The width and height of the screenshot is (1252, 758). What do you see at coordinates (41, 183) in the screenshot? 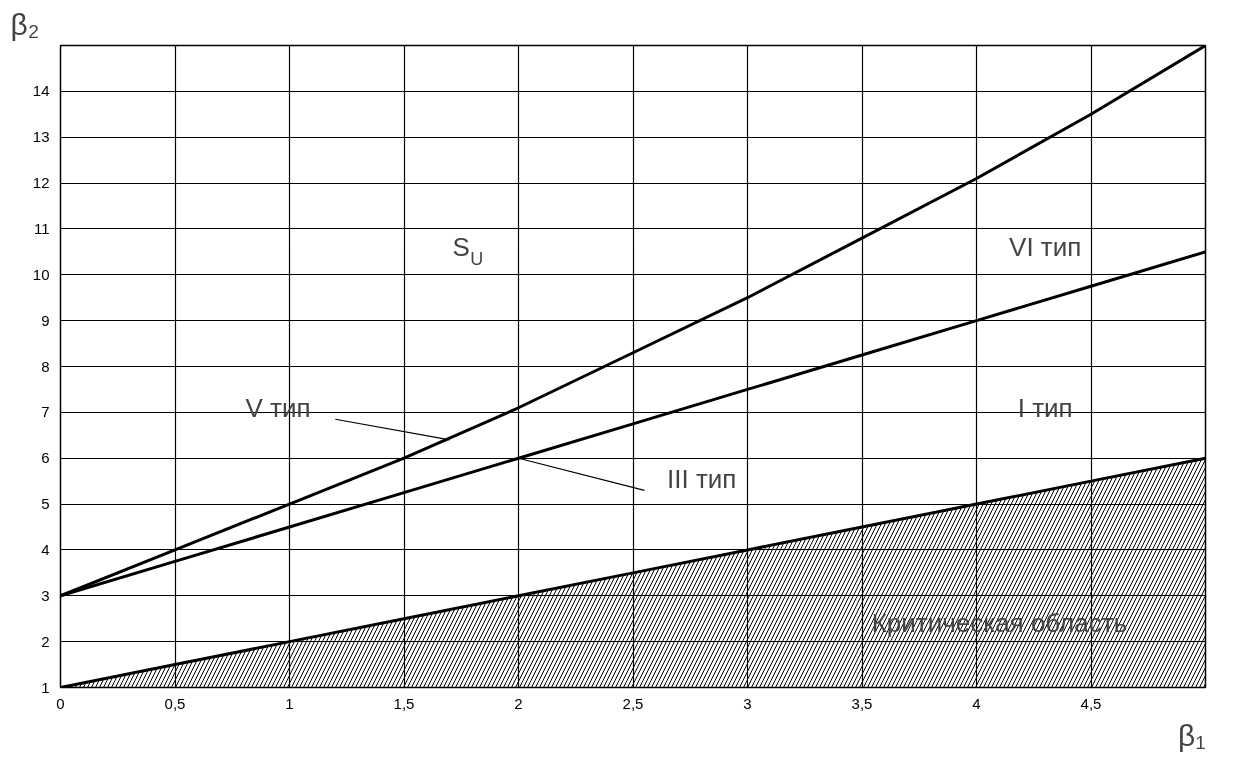
I see `y-tick-label: 12` at bounding box center [41, 183].